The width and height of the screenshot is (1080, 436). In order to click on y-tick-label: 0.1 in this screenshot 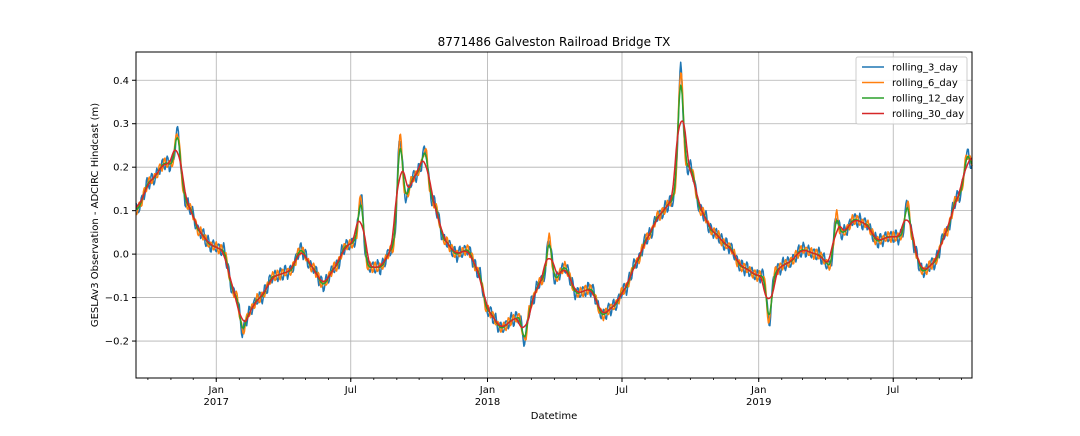, I will do `click(121, 211)`.